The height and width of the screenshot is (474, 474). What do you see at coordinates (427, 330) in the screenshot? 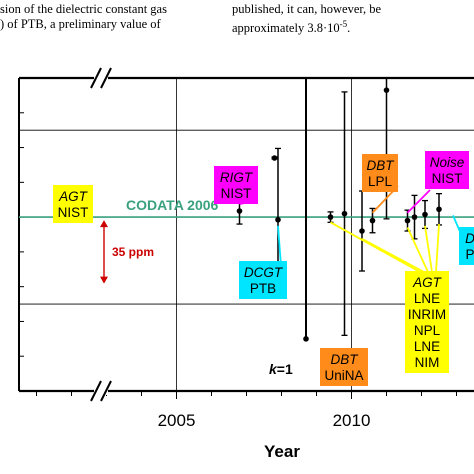
I see `annotation-text: NPL` at bounding box center [427, 330].